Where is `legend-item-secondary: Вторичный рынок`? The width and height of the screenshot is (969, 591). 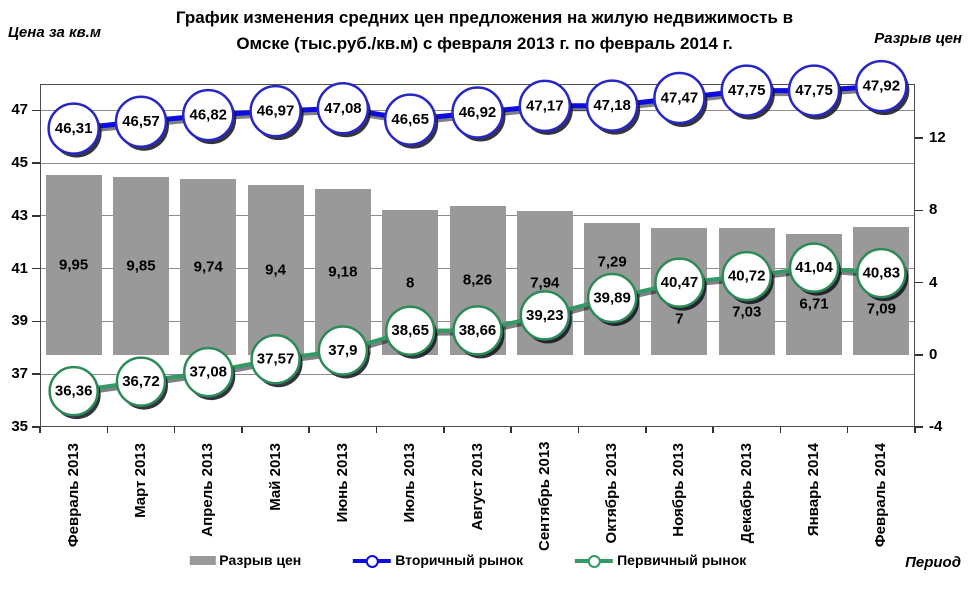 legend-item-secondary: Вторичный рынок is located at coordinates (438, 560).